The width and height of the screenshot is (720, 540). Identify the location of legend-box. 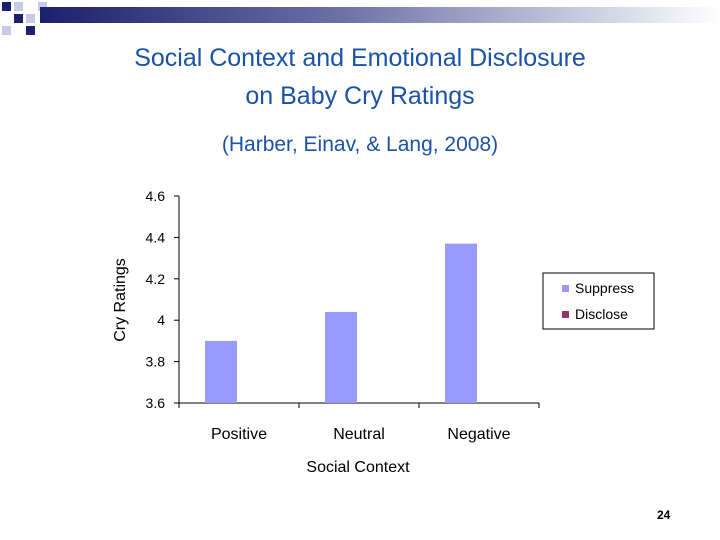
(598, 301).